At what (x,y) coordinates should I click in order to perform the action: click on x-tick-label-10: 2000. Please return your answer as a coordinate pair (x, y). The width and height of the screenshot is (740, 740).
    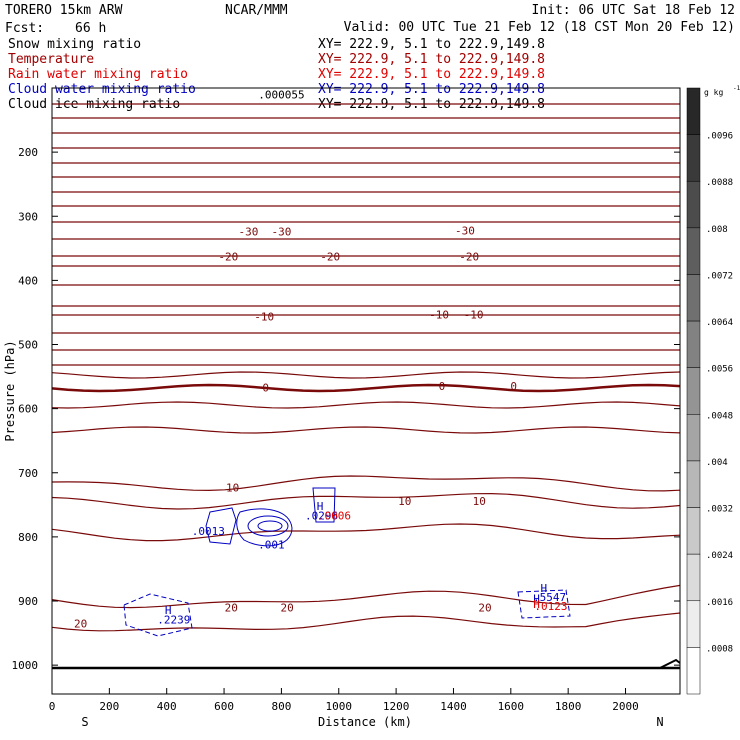
    Looking at the image, I should click on (625, 706).